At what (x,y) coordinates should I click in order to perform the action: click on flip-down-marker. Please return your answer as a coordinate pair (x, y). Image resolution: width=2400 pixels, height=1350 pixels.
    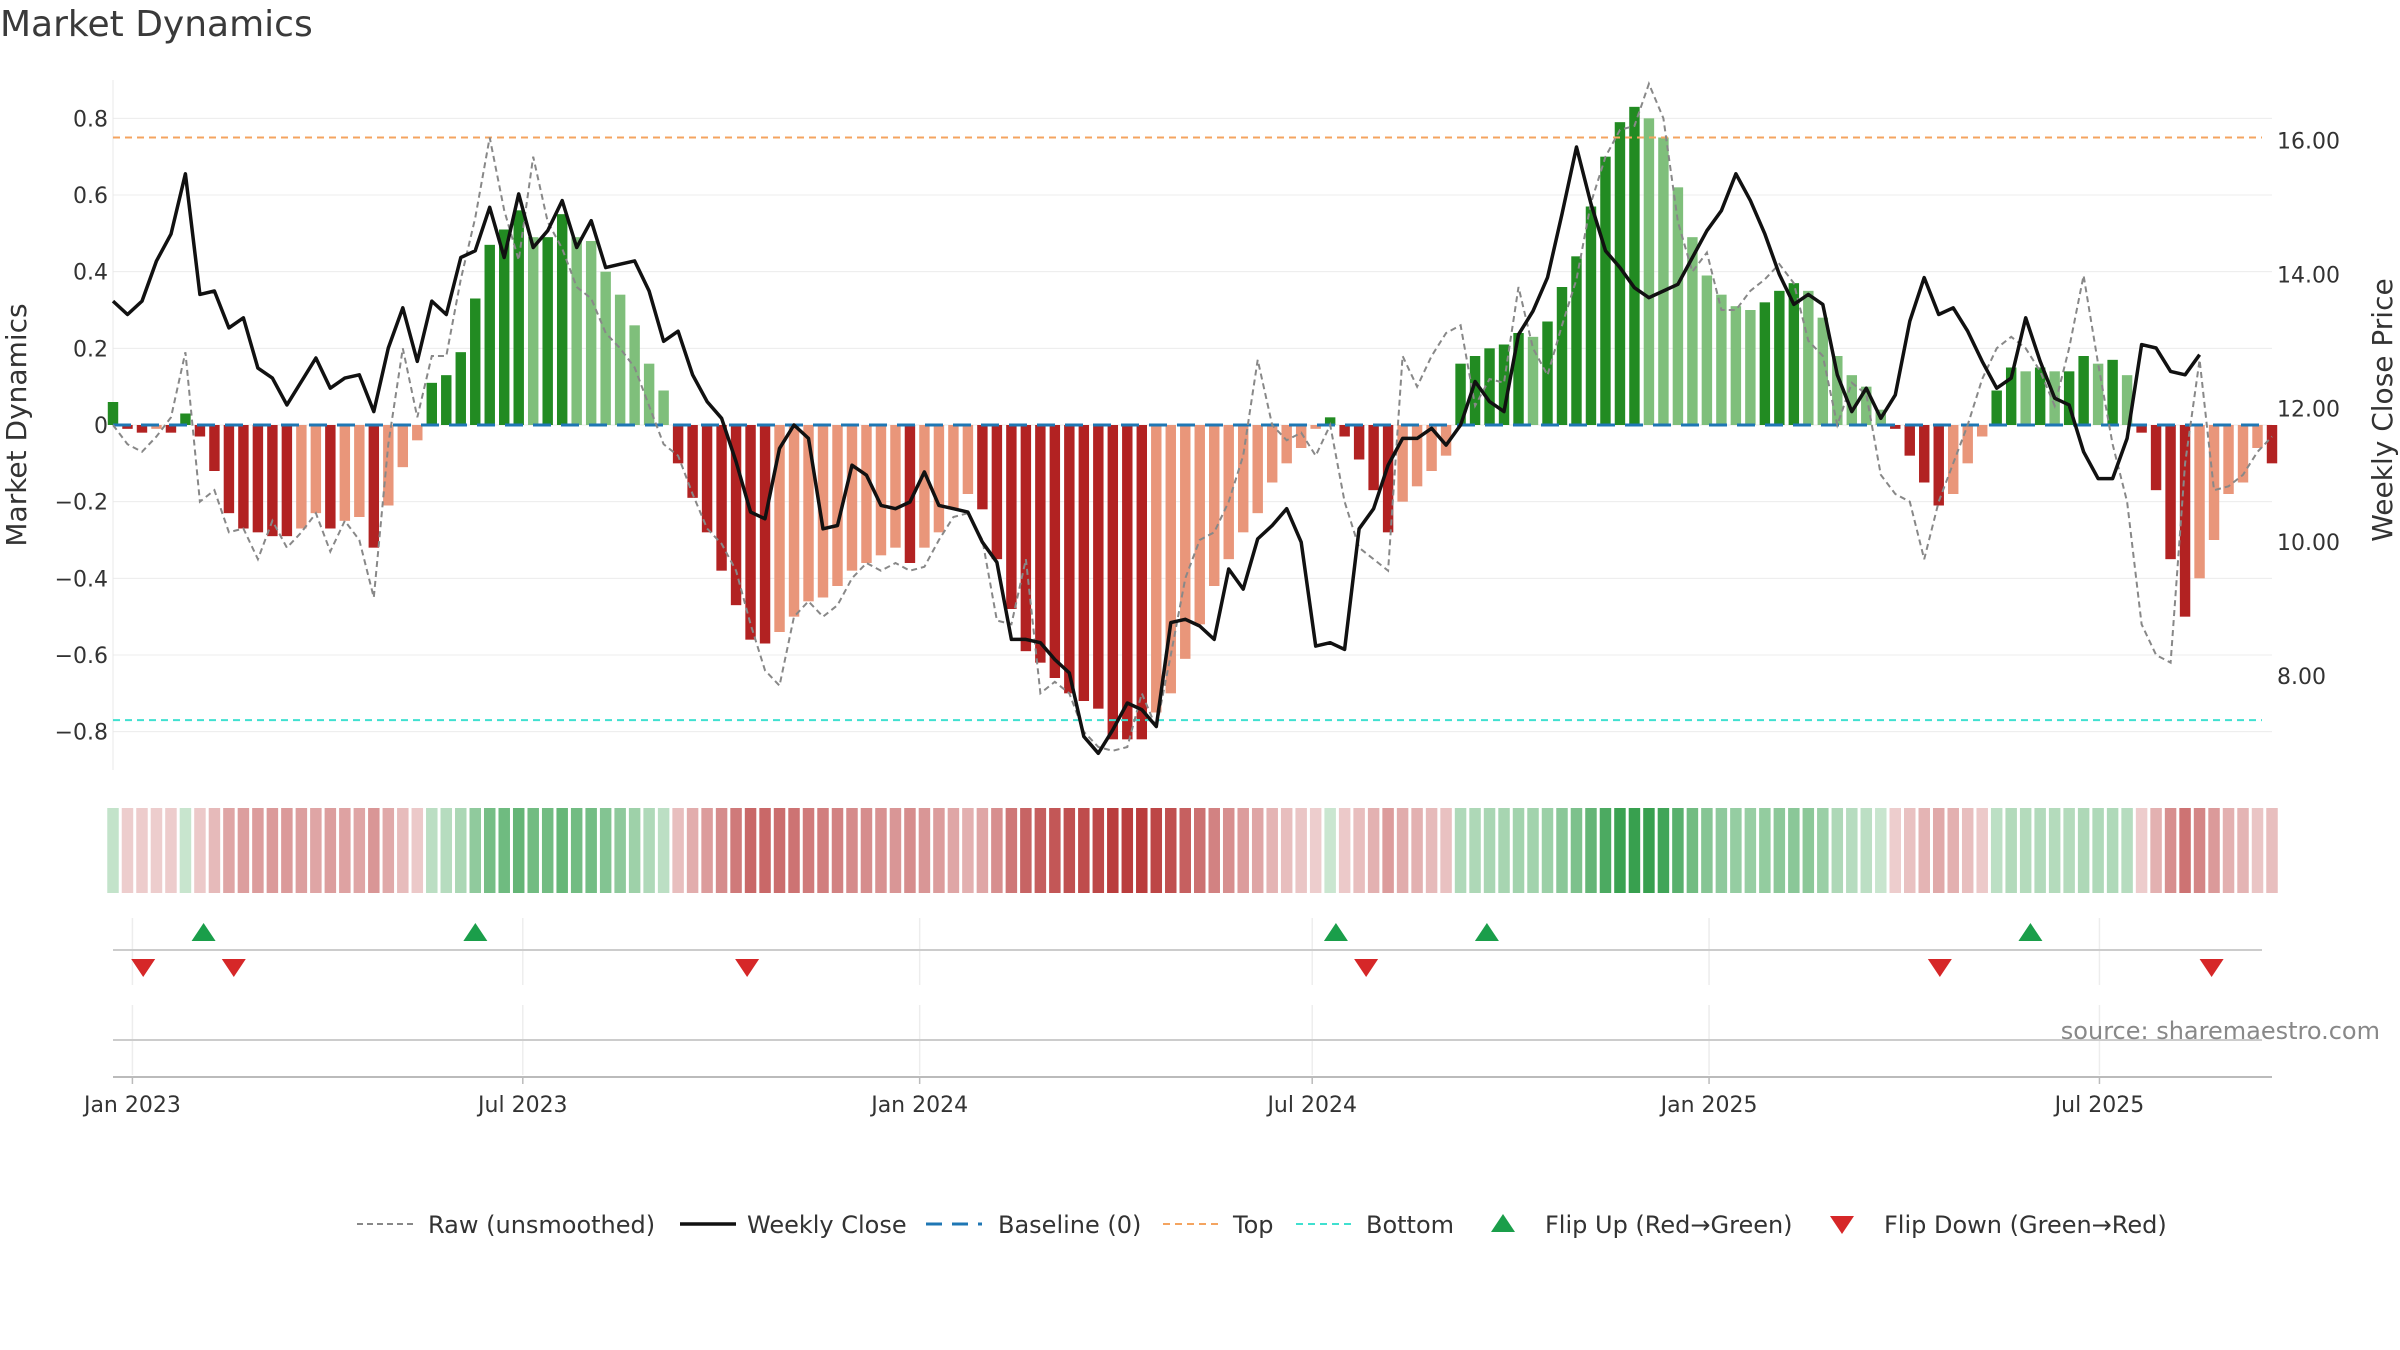
    Looking at the image, I should click on (143, 968).